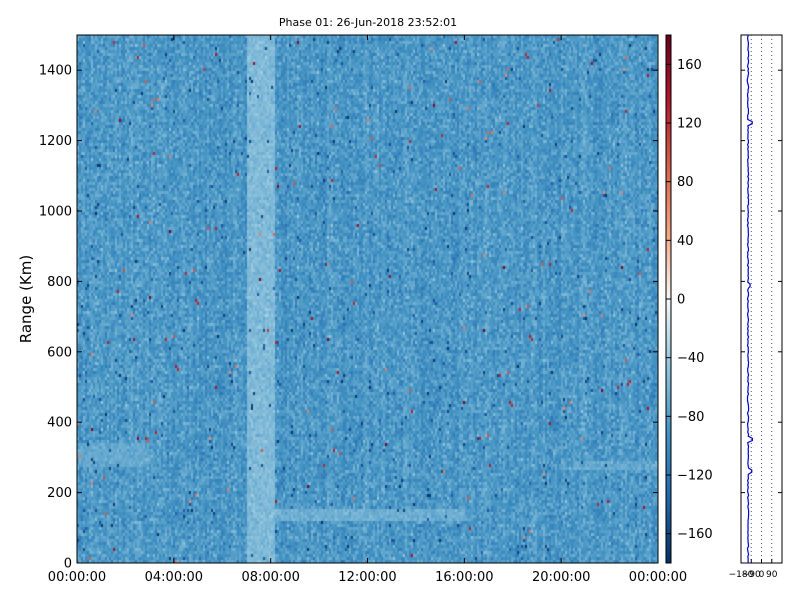 This screenshot has width=800, height=600. I want to click on profile-guide-lines, so click(761, 299).